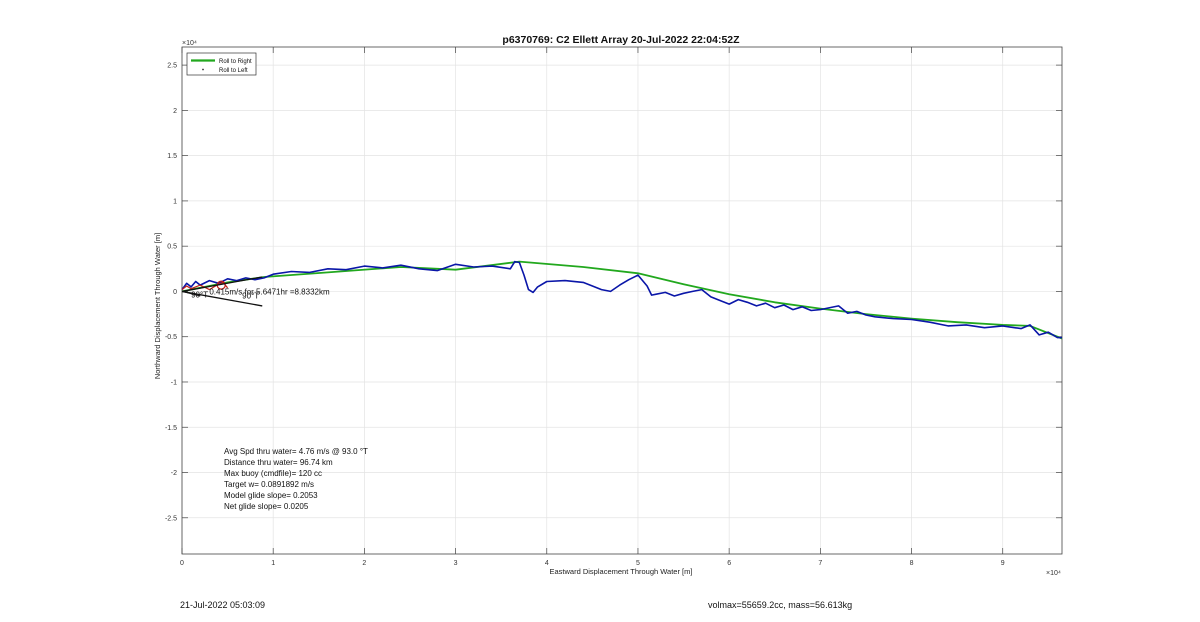 The image size is (1200, 622). What do you see at coordinates (912, 563) in the screenshot?
I see `x-tick-label: 8` at bounding box center [912, 563].